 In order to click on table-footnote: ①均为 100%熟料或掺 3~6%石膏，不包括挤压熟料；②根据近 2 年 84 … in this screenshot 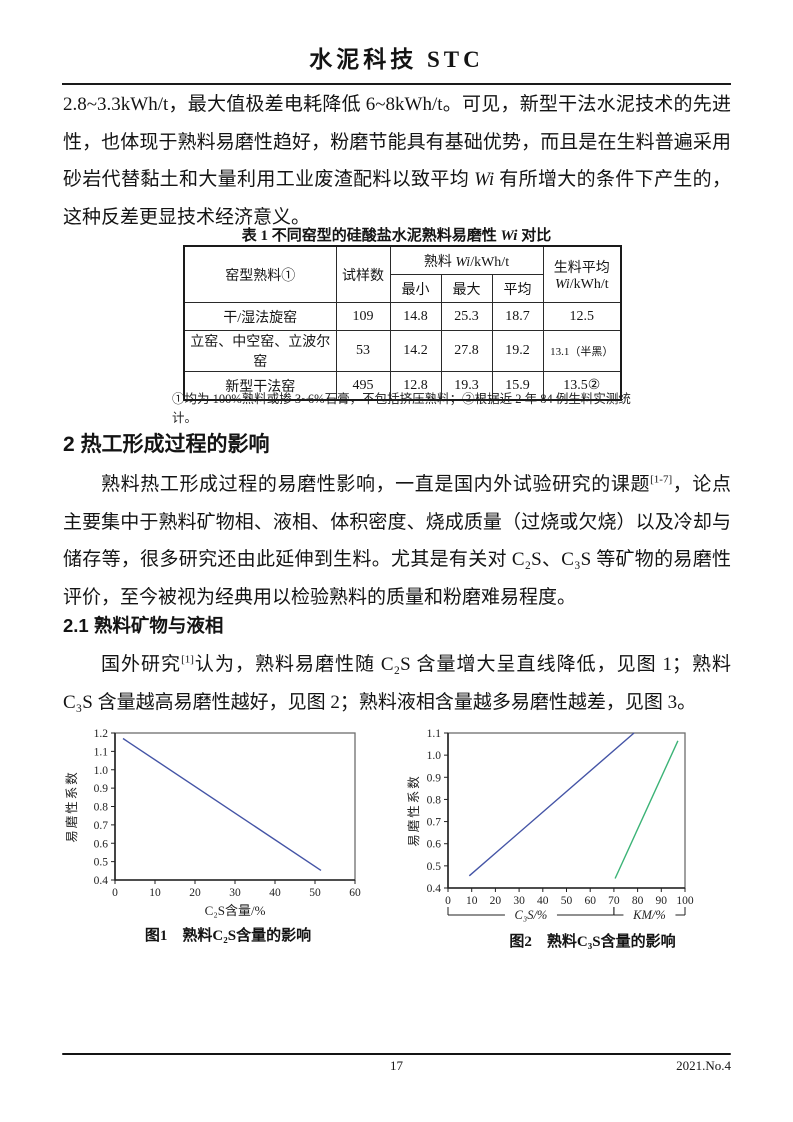, I will do `click(401, 408)`.